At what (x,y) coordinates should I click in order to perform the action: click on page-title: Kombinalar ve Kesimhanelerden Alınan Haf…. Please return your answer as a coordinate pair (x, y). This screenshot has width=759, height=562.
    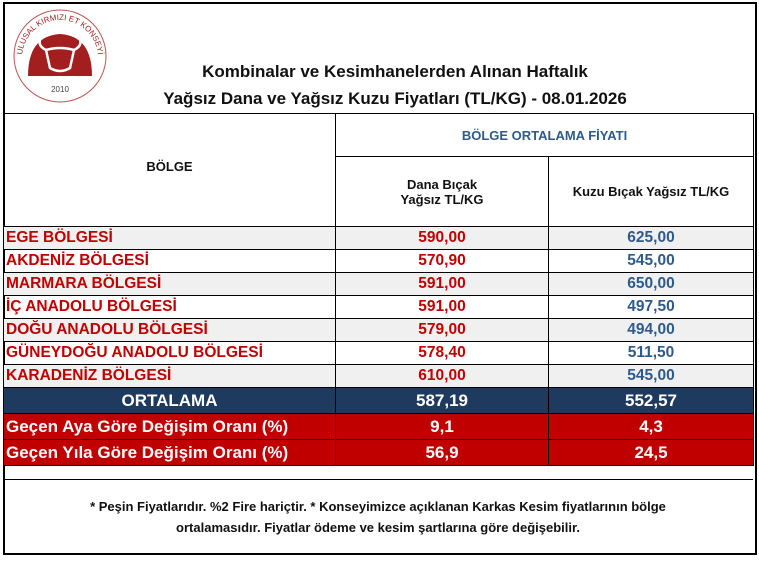
    Looking at the image, I should click on (395, 85).